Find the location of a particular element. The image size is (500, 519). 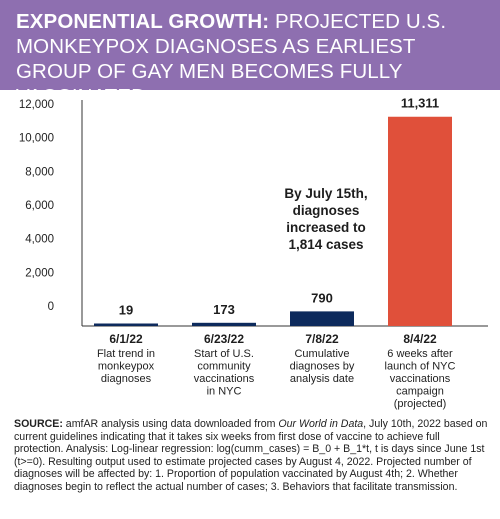

category-description: launch of NYC is located at coordinates (420, 367).